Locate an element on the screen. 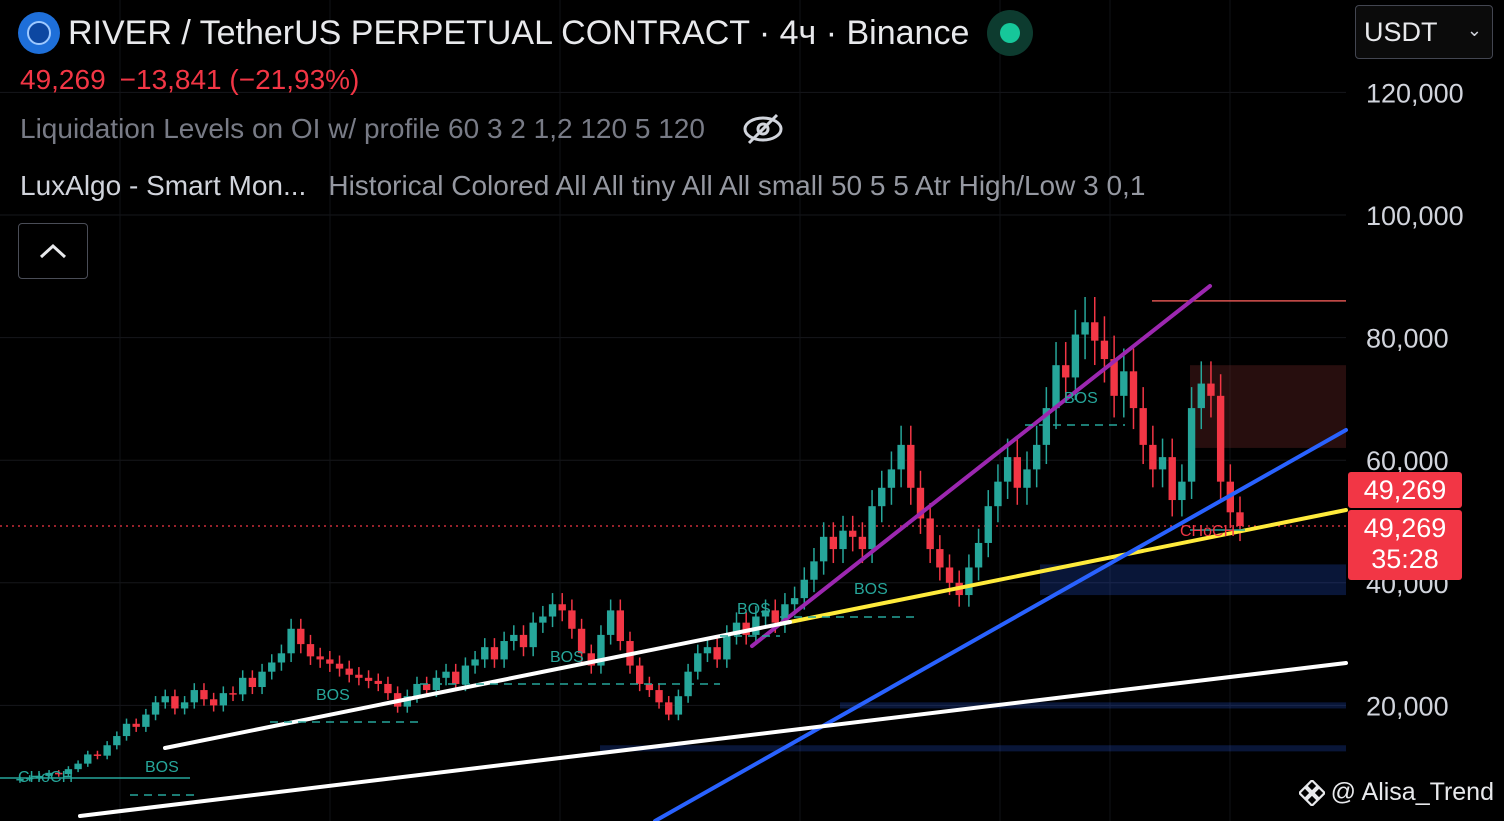 The width and height of the screenshot is (1504, 821). last-price-value: 49,269 is located at coordinates (1405, 490).